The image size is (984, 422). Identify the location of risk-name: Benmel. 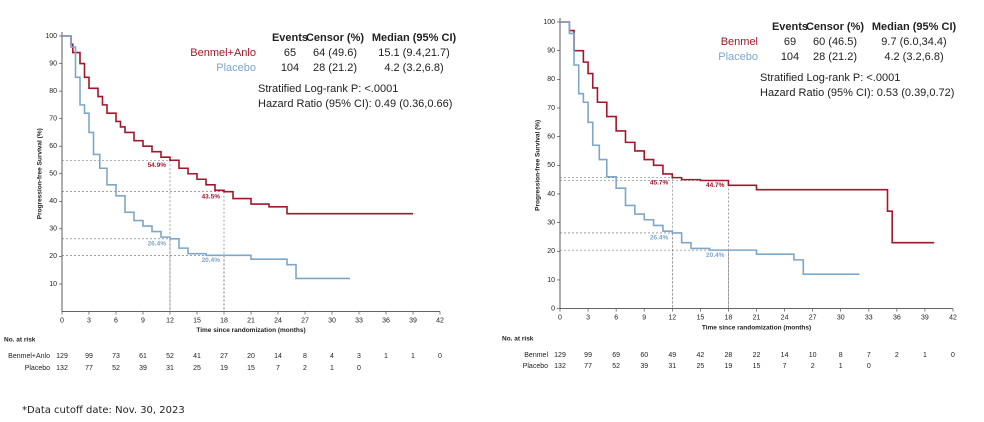
(536, 355).